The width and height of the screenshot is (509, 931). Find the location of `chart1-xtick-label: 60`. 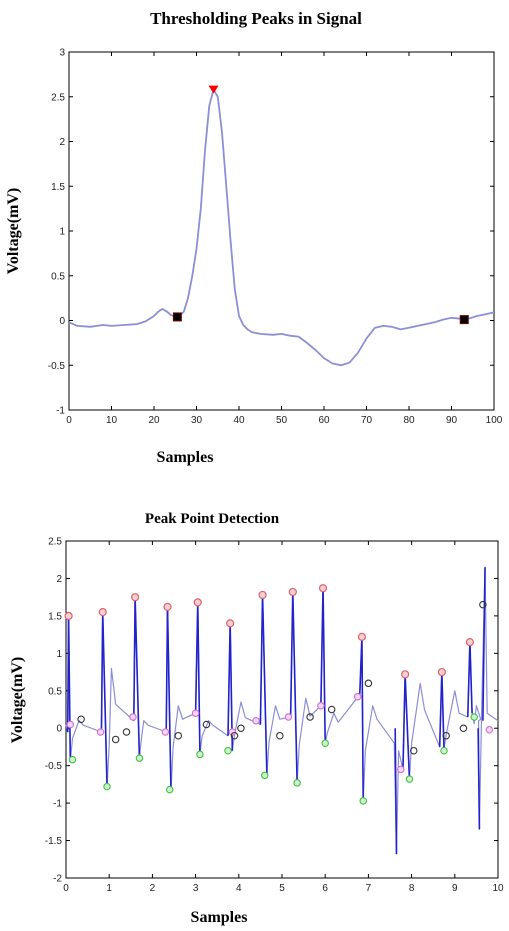

chart1-xtick-label: 60 is located at coordinates (324, 420).